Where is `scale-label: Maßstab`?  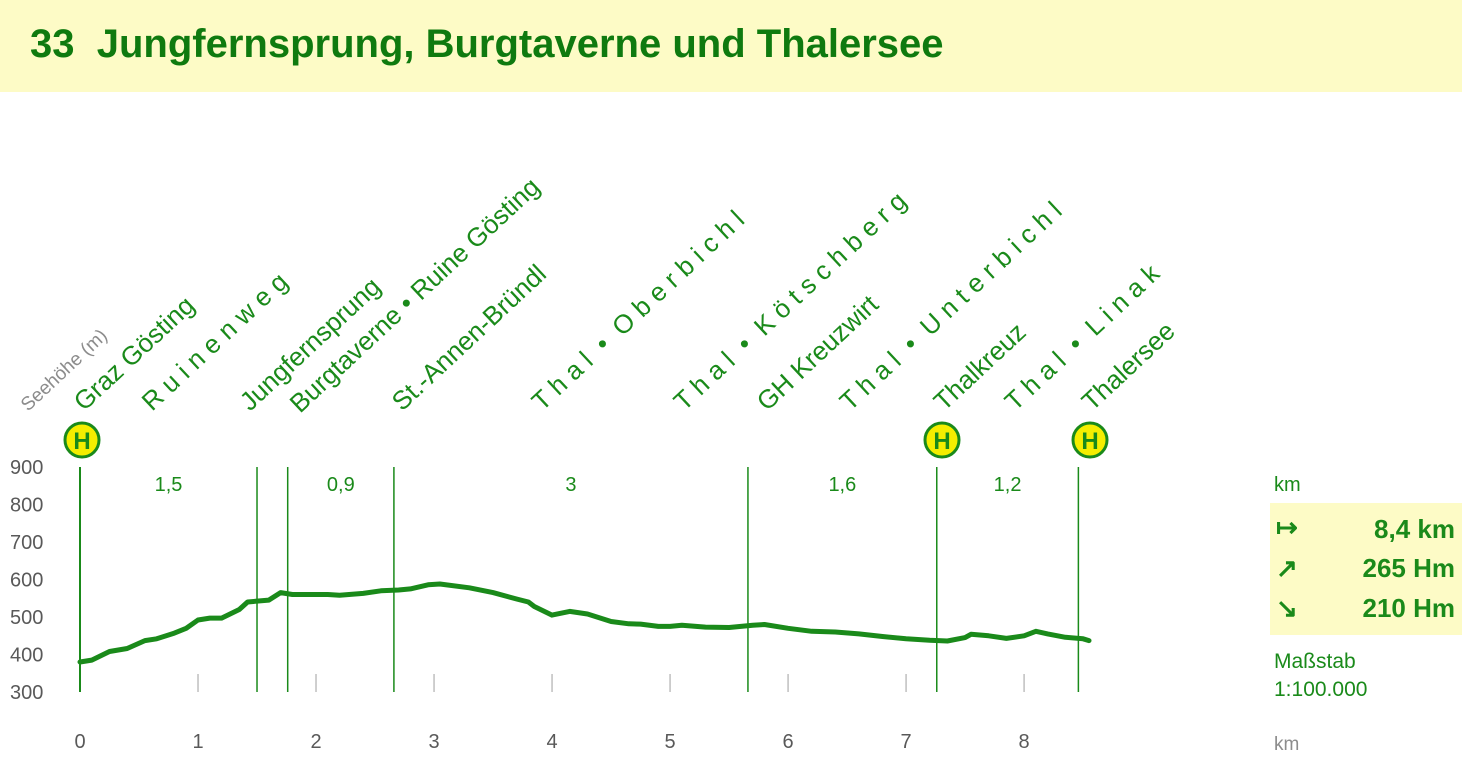
scale-label: Maßstab is located at coordinates (1315, 661).